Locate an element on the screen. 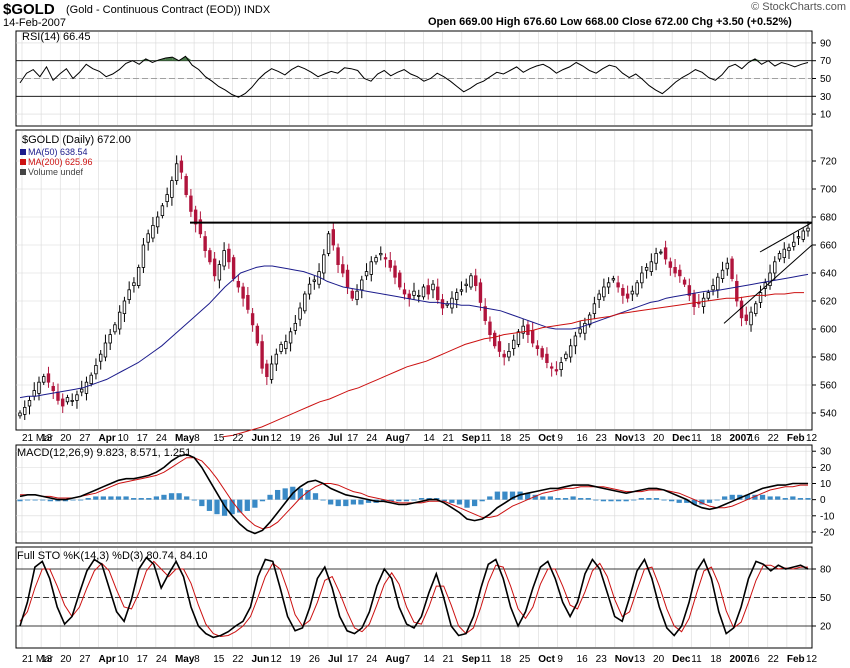 The image size is (850, 668). sto-x-label: 9 is located at coordinates (560, 659).